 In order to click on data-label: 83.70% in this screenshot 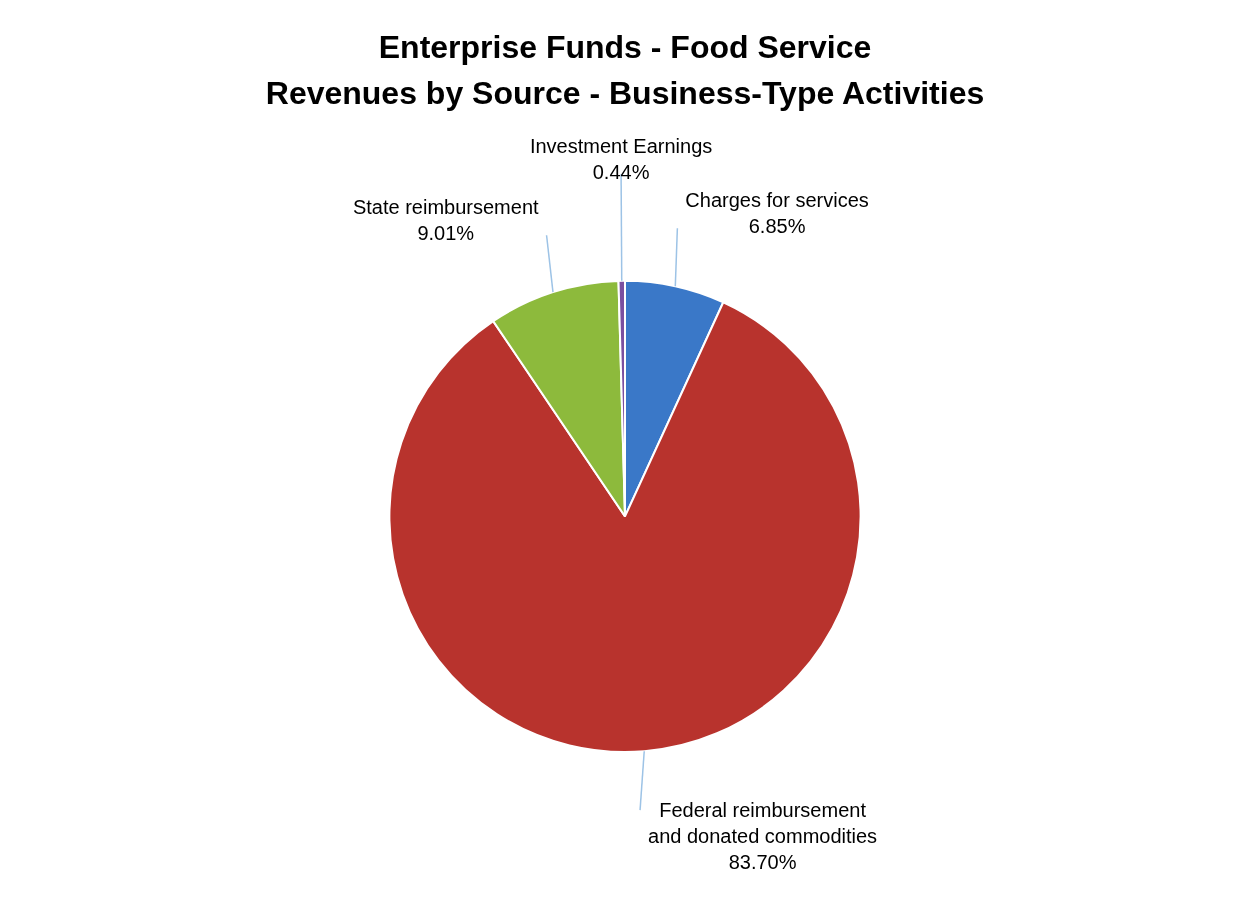, I will do `click(762, 861)`.